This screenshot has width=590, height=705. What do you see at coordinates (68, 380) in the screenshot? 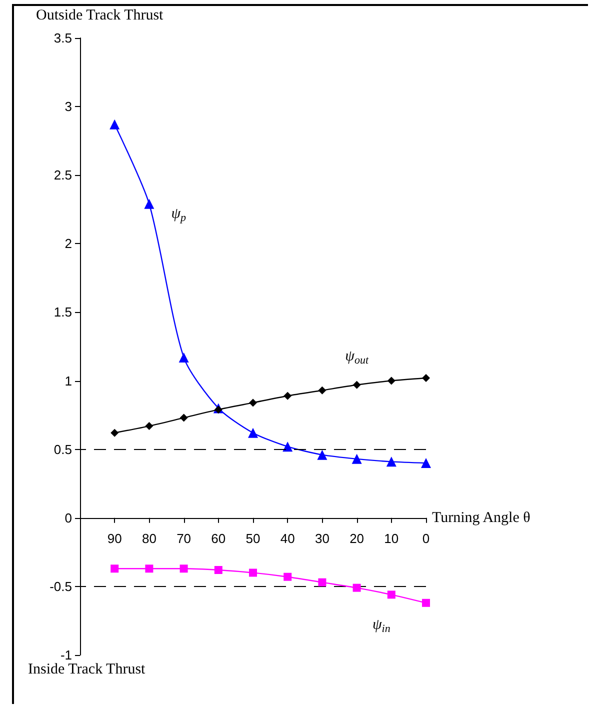
I see `y-tick-label: 1` at bounding box center [68, 380].